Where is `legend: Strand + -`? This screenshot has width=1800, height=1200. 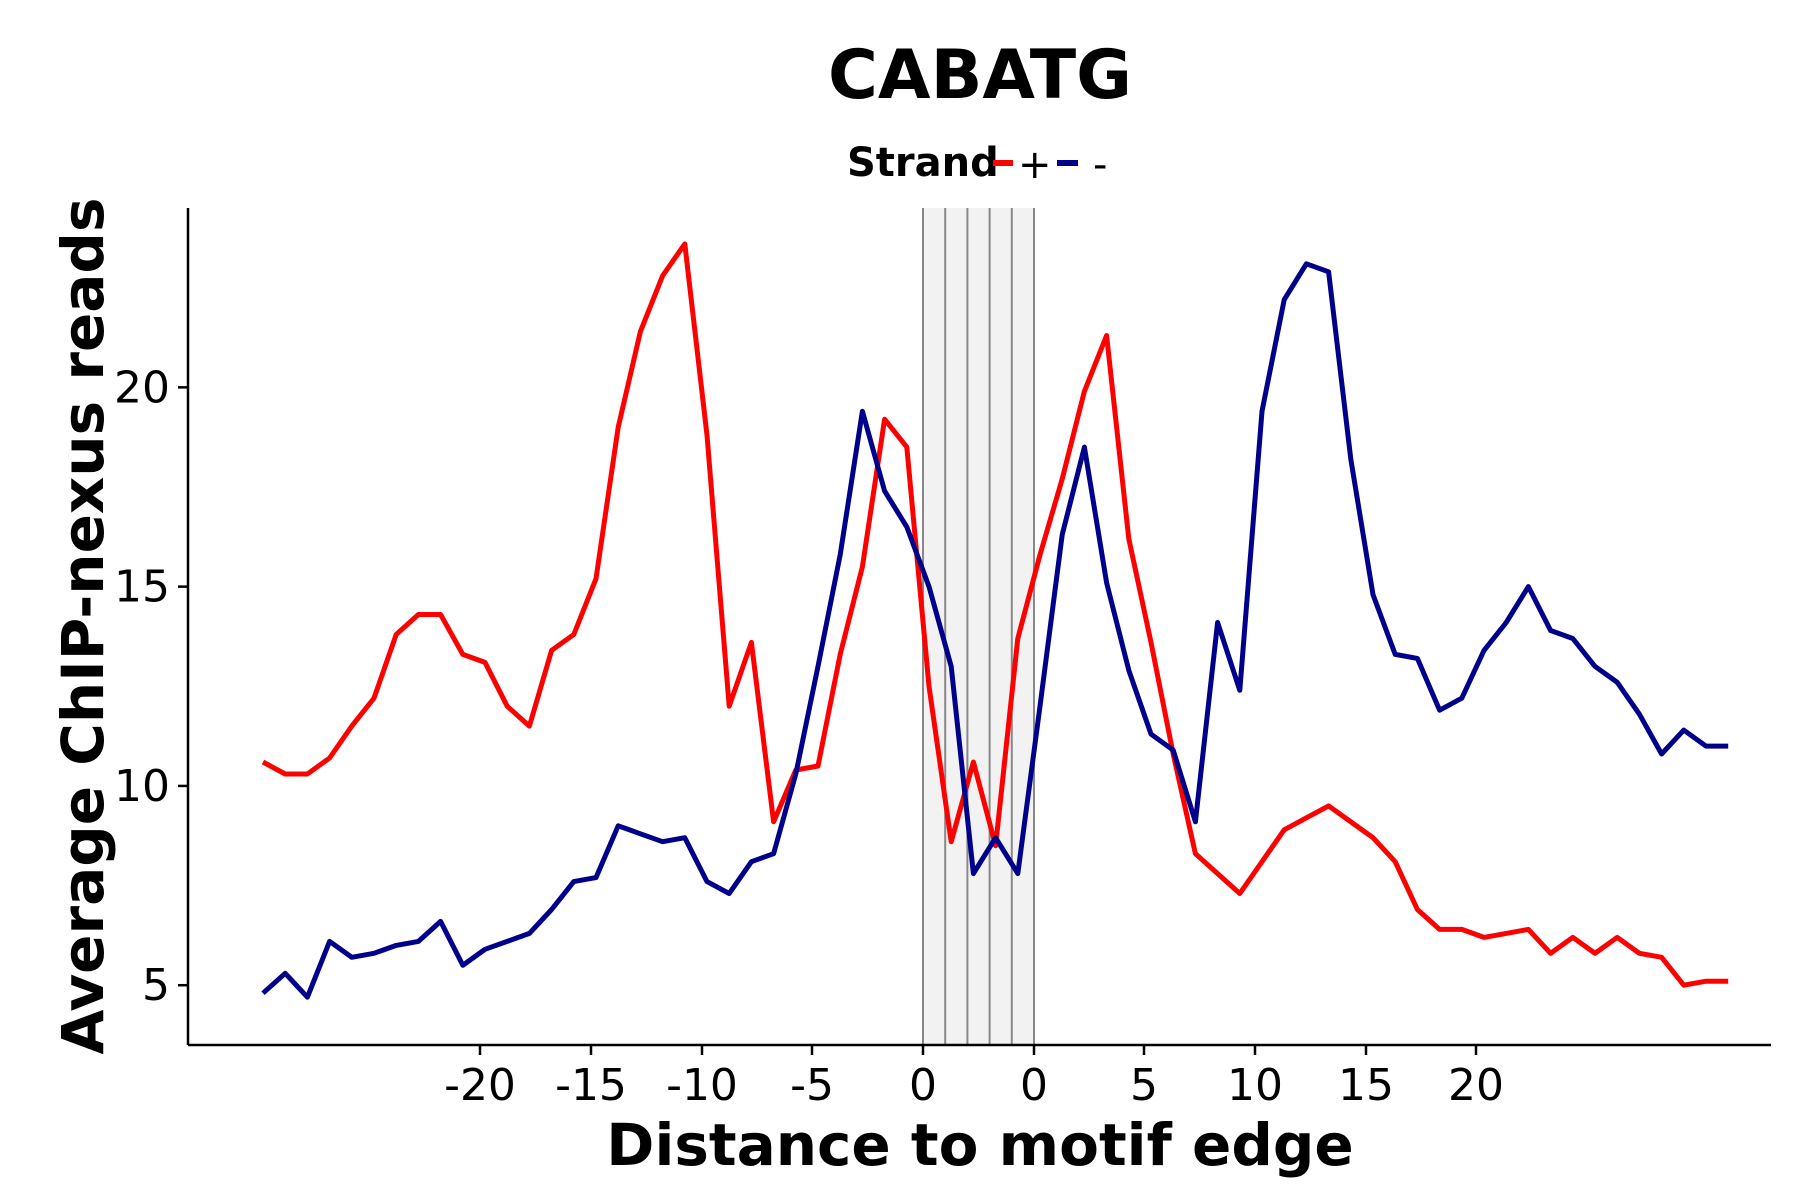 legend: Strand + - is located at coordinates (977, 164).